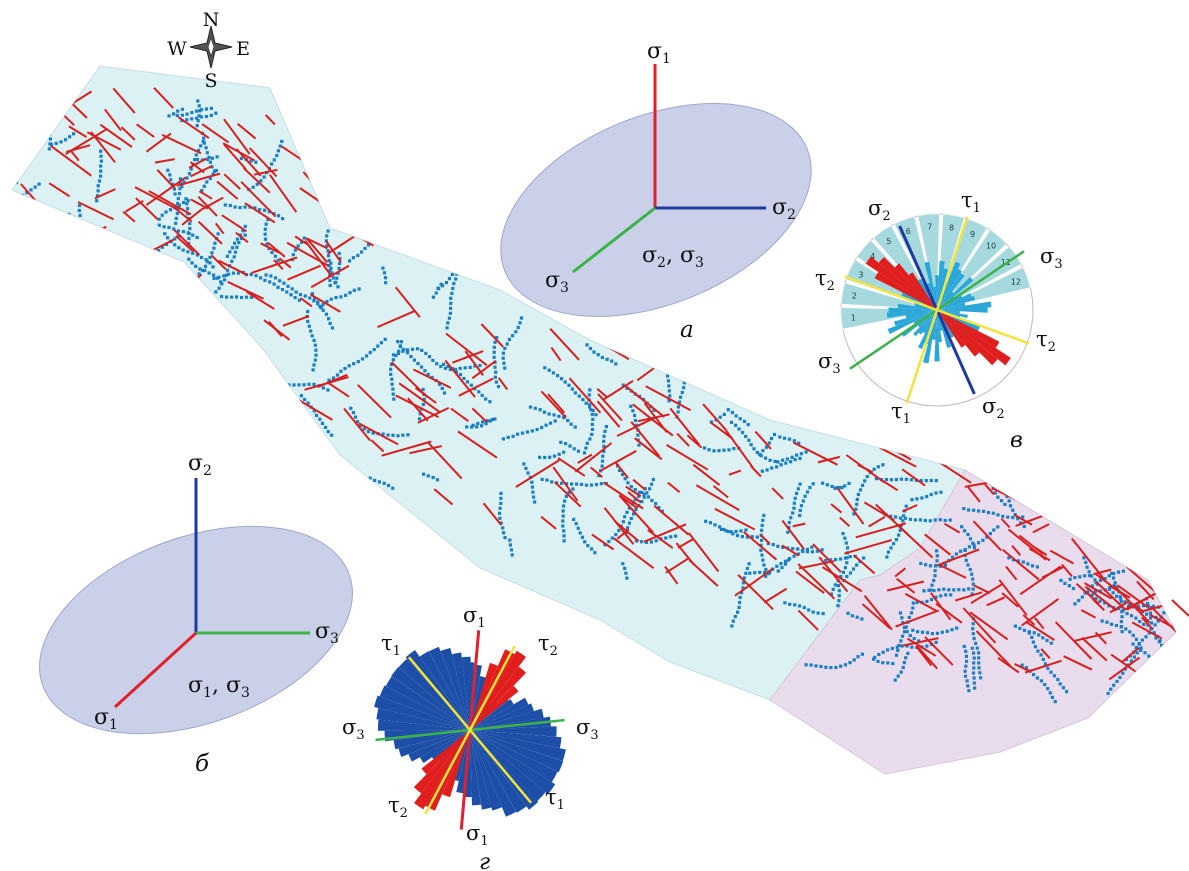  What do you see at coordinates (891, 293) in the screenshot?
I see `tau2-line` at bounding box center [891, 293].